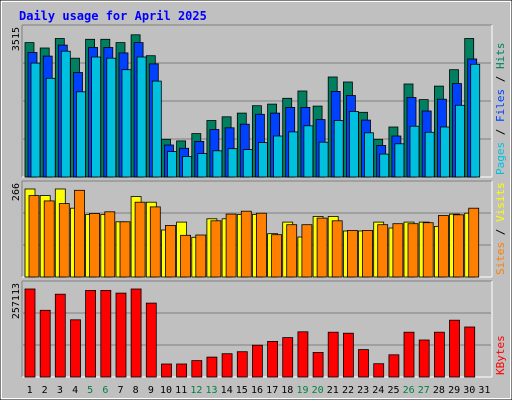 This screenshot has height=405, width=512. What do you see at coordinates (393, 390) in the screenshot?
I see `x-tick-label: 25` at bounding box center [393, 390].